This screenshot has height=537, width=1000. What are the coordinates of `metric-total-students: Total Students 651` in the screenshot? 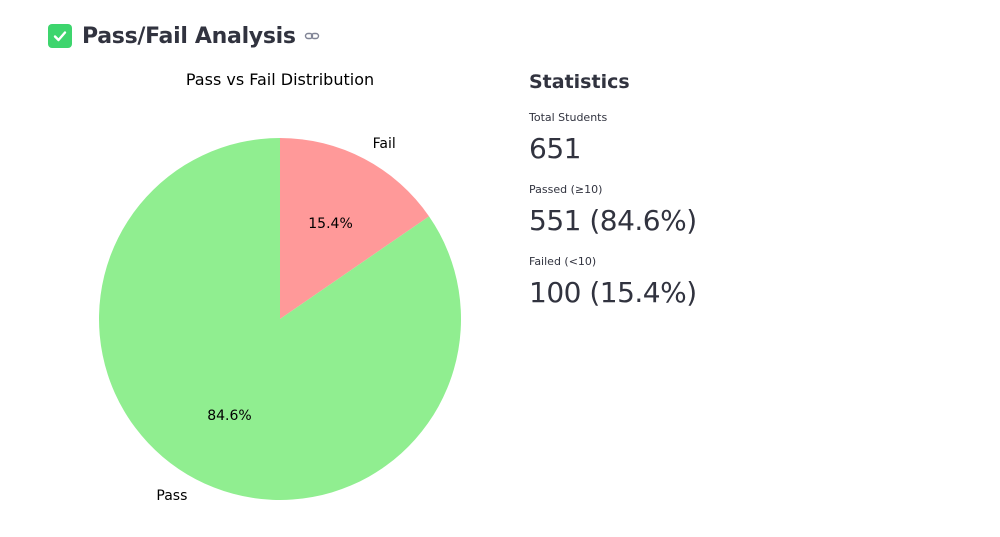 It's located at (749, 139).